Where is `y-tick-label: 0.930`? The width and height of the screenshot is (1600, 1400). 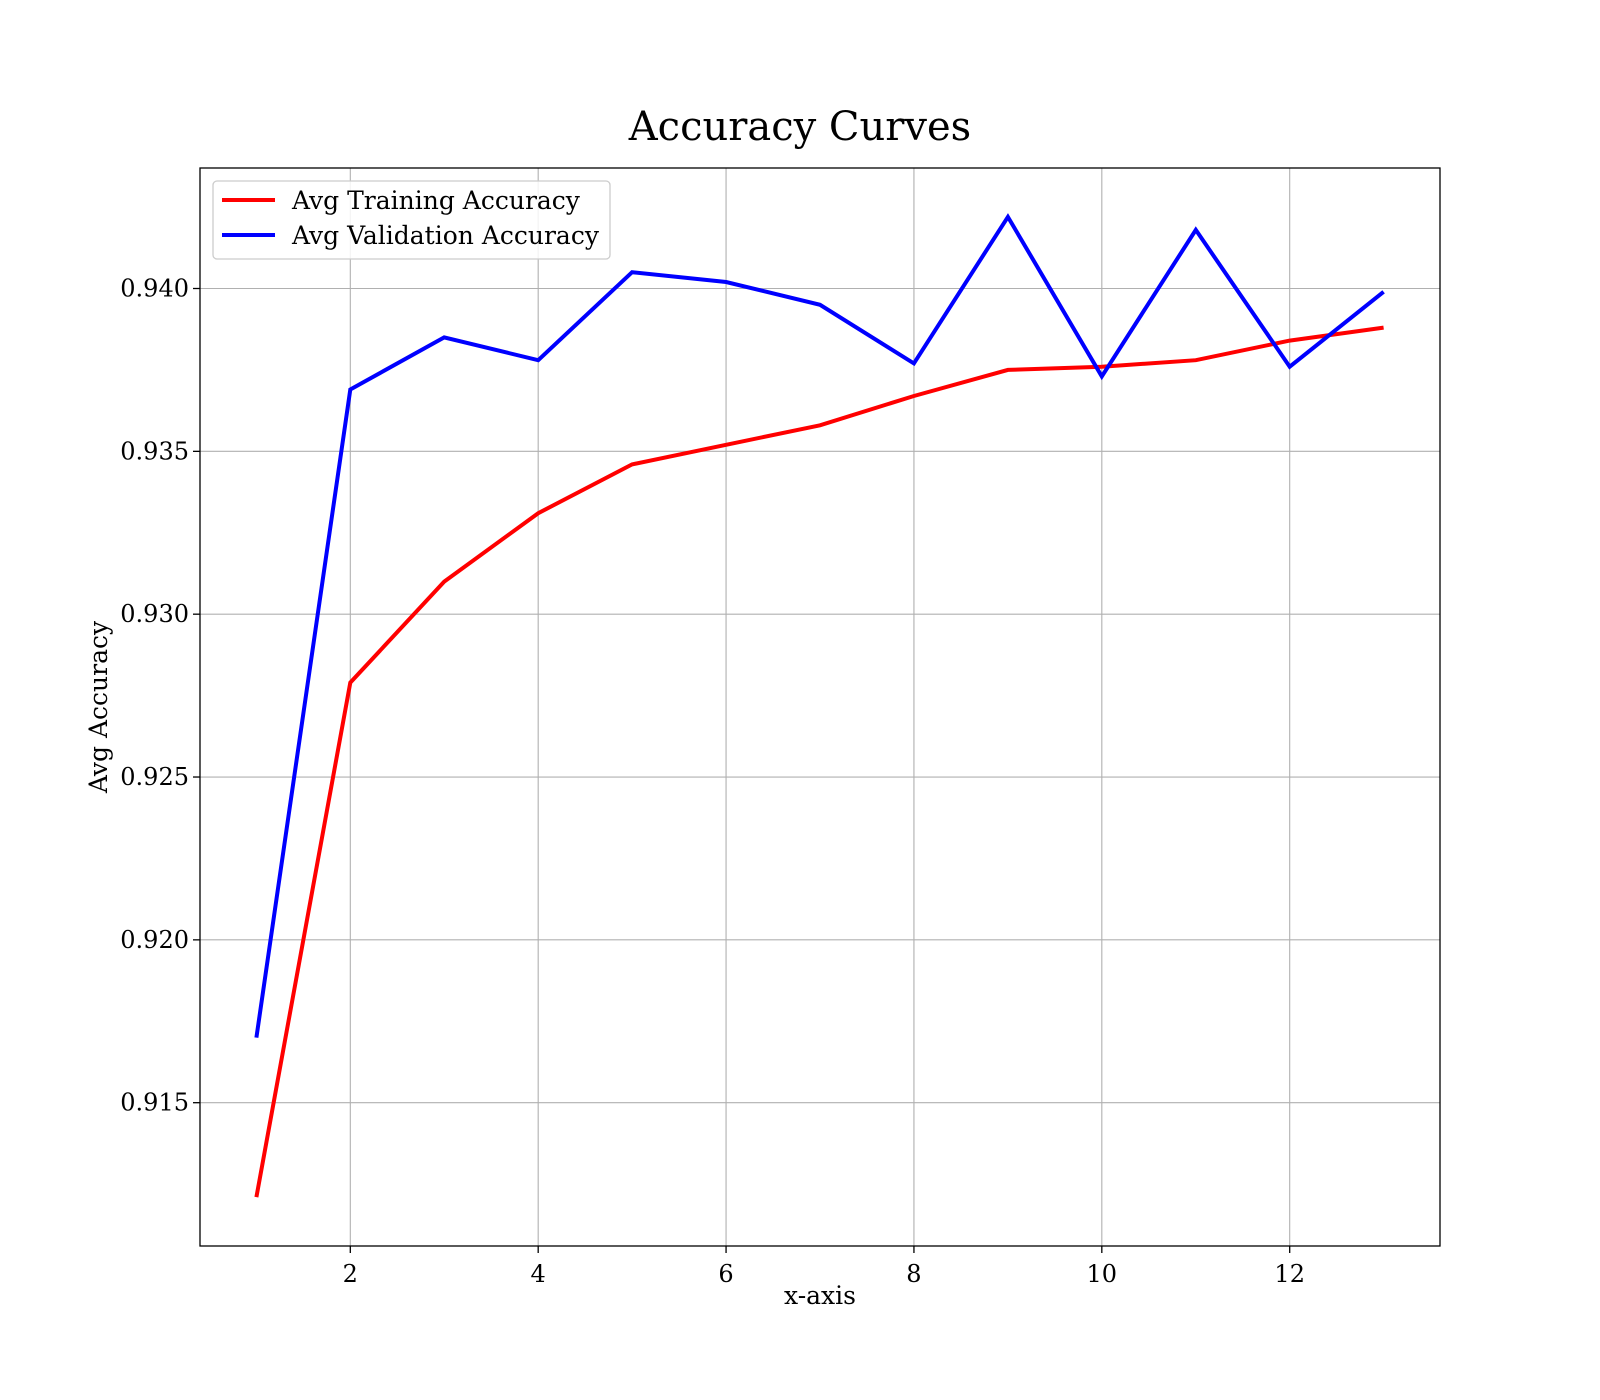 y-tick-label: 0.930 is located at coordinates (154, 614).